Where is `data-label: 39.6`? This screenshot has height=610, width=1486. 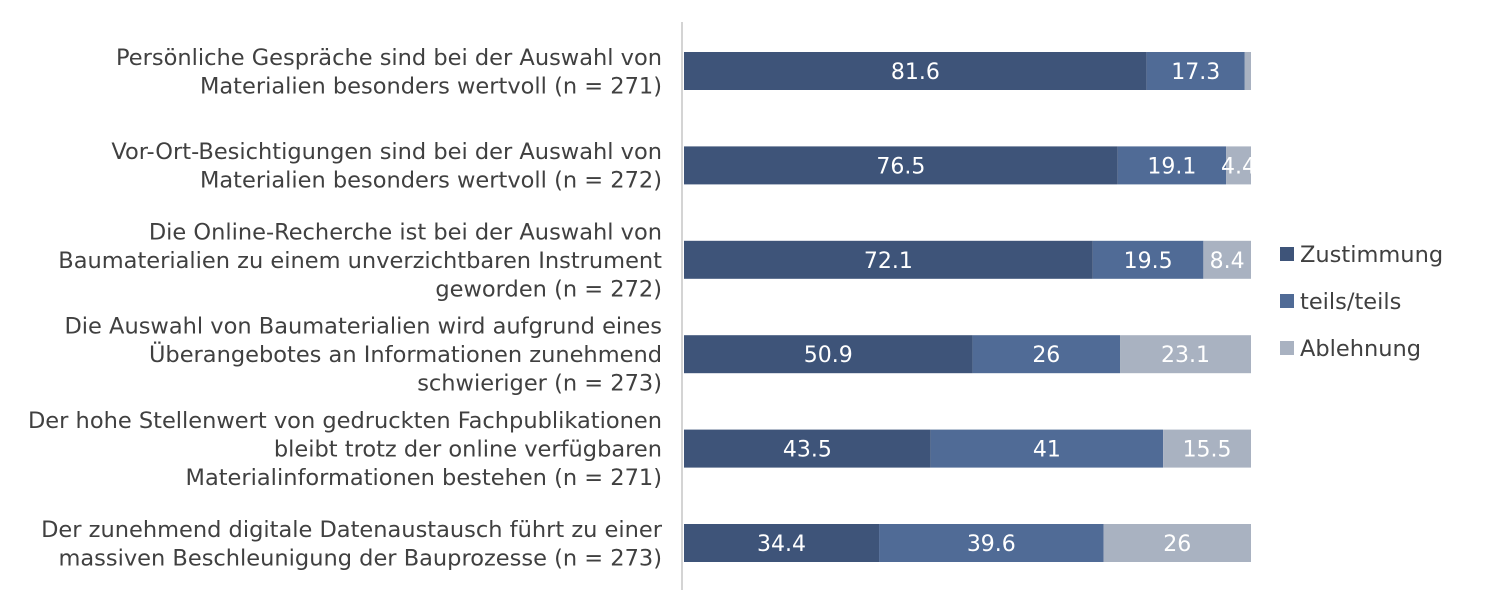 data-label: 39.6 is located at coordinates (991, 544).